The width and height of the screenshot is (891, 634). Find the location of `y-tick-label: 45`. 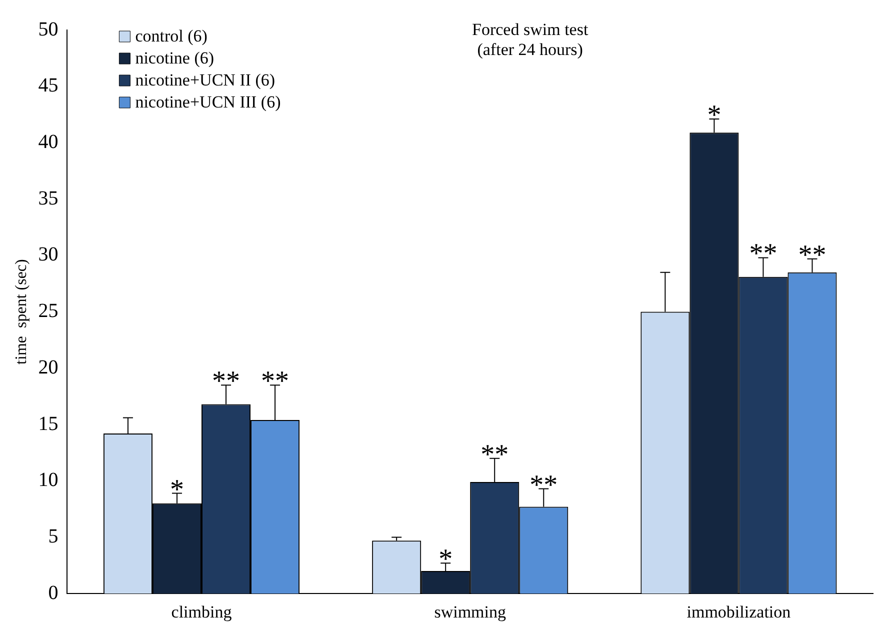

y-tick-label: 45 is located at coordinates (48, 85).